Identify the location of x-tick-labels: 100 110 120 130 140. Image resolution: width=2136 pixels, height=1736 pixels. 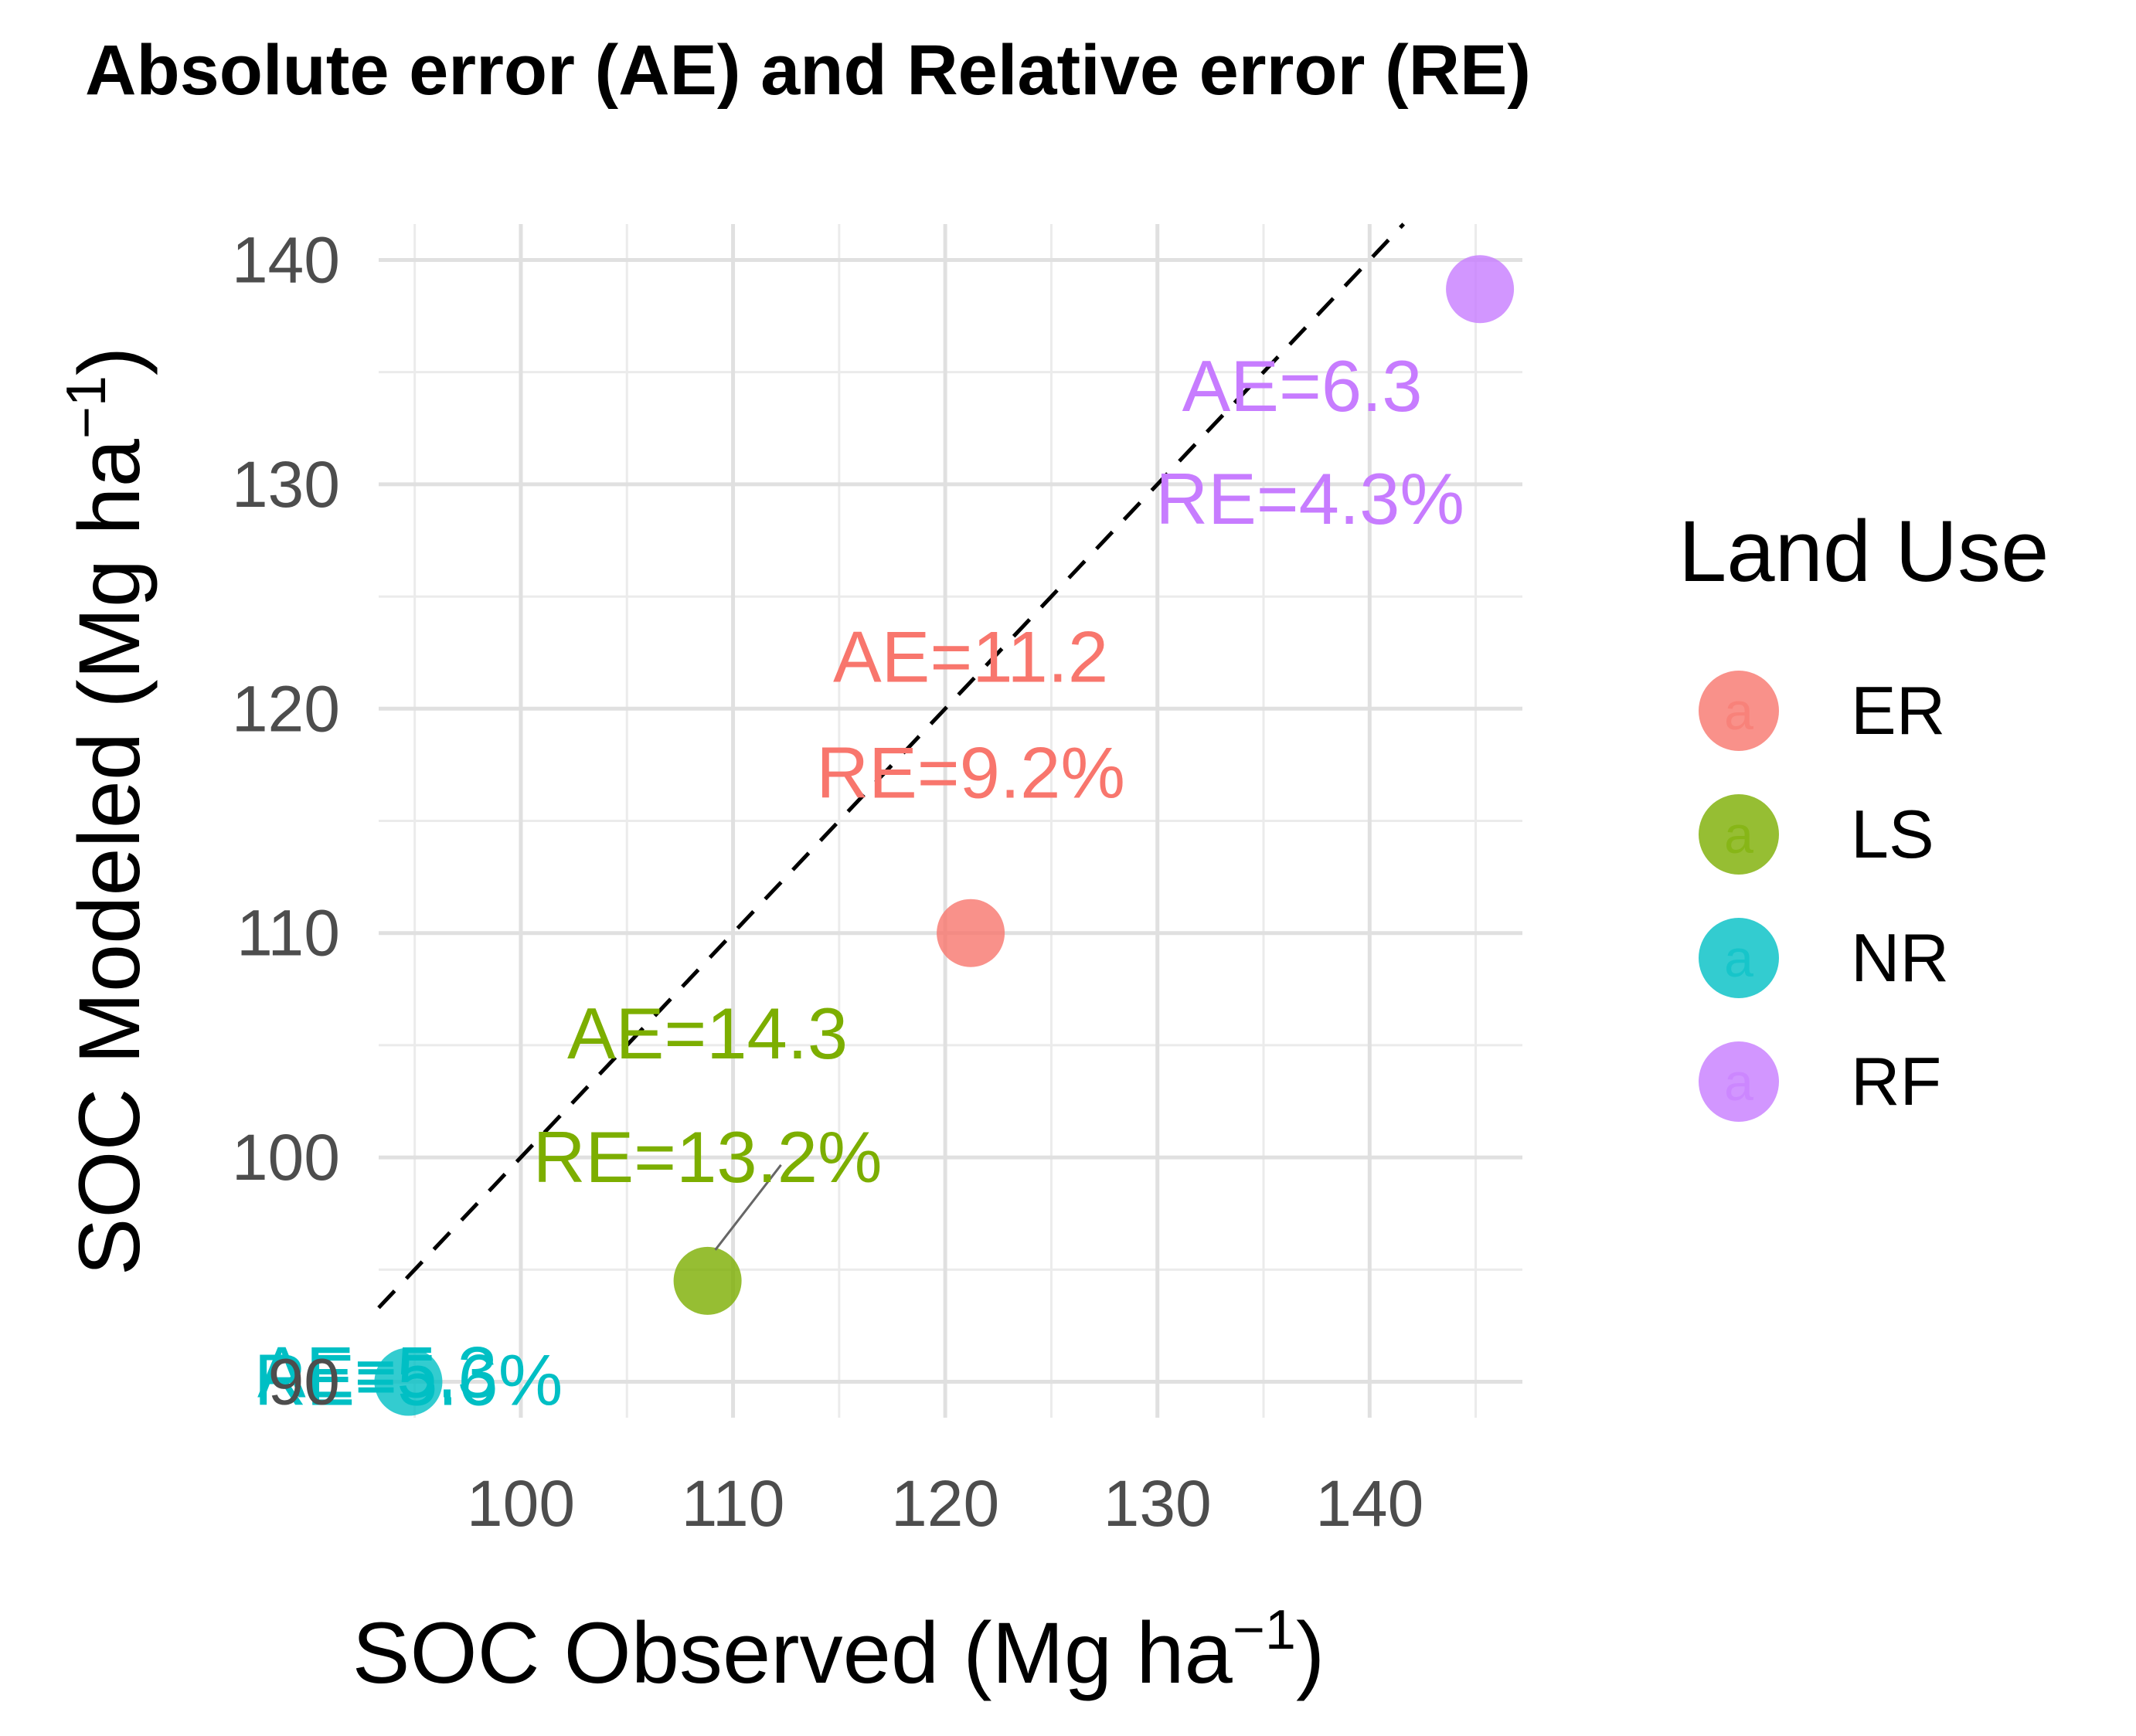
(945, 1503).